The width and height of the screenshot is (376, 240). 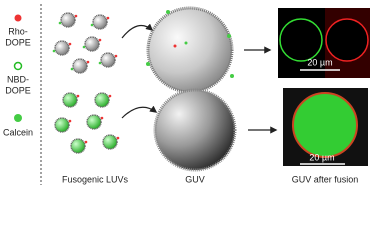 I want to click on legend-text: Calcein, so click(x=18, y=132).